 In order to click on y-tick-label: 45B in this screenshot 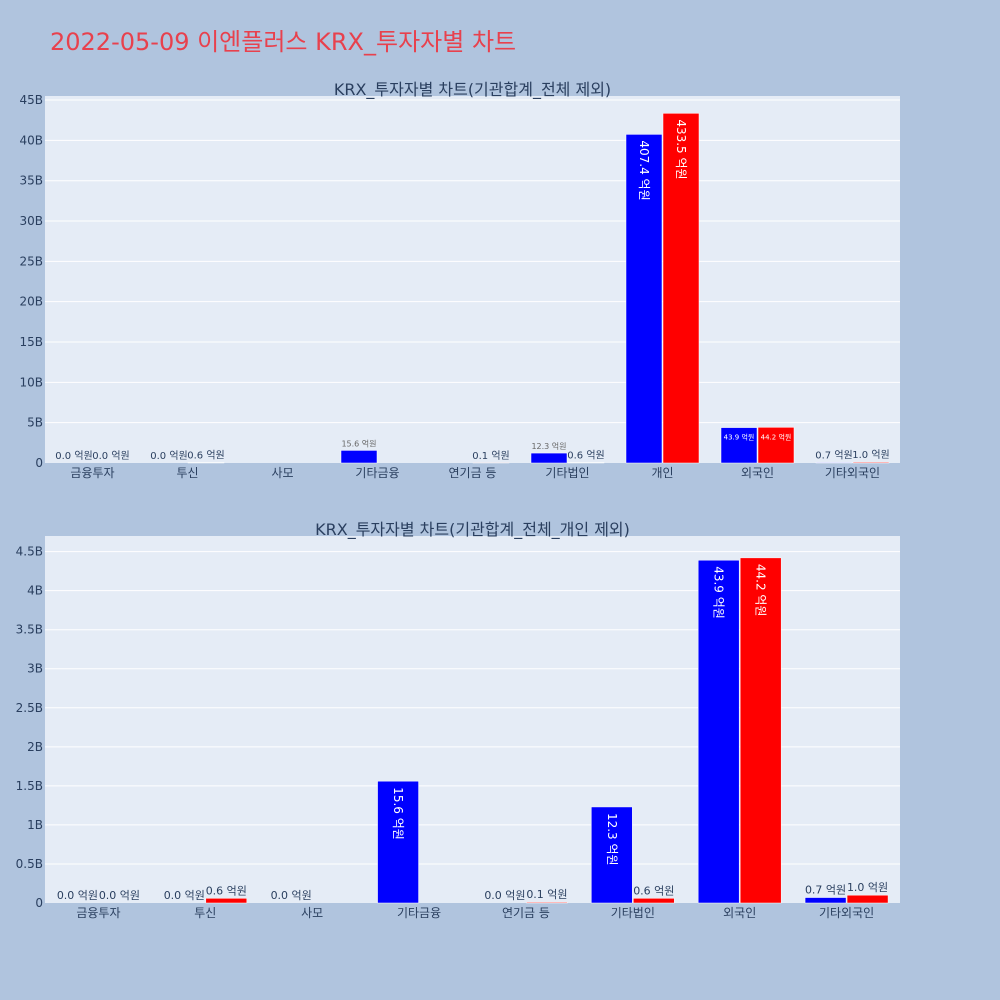, I will do `click(31, 100)`.